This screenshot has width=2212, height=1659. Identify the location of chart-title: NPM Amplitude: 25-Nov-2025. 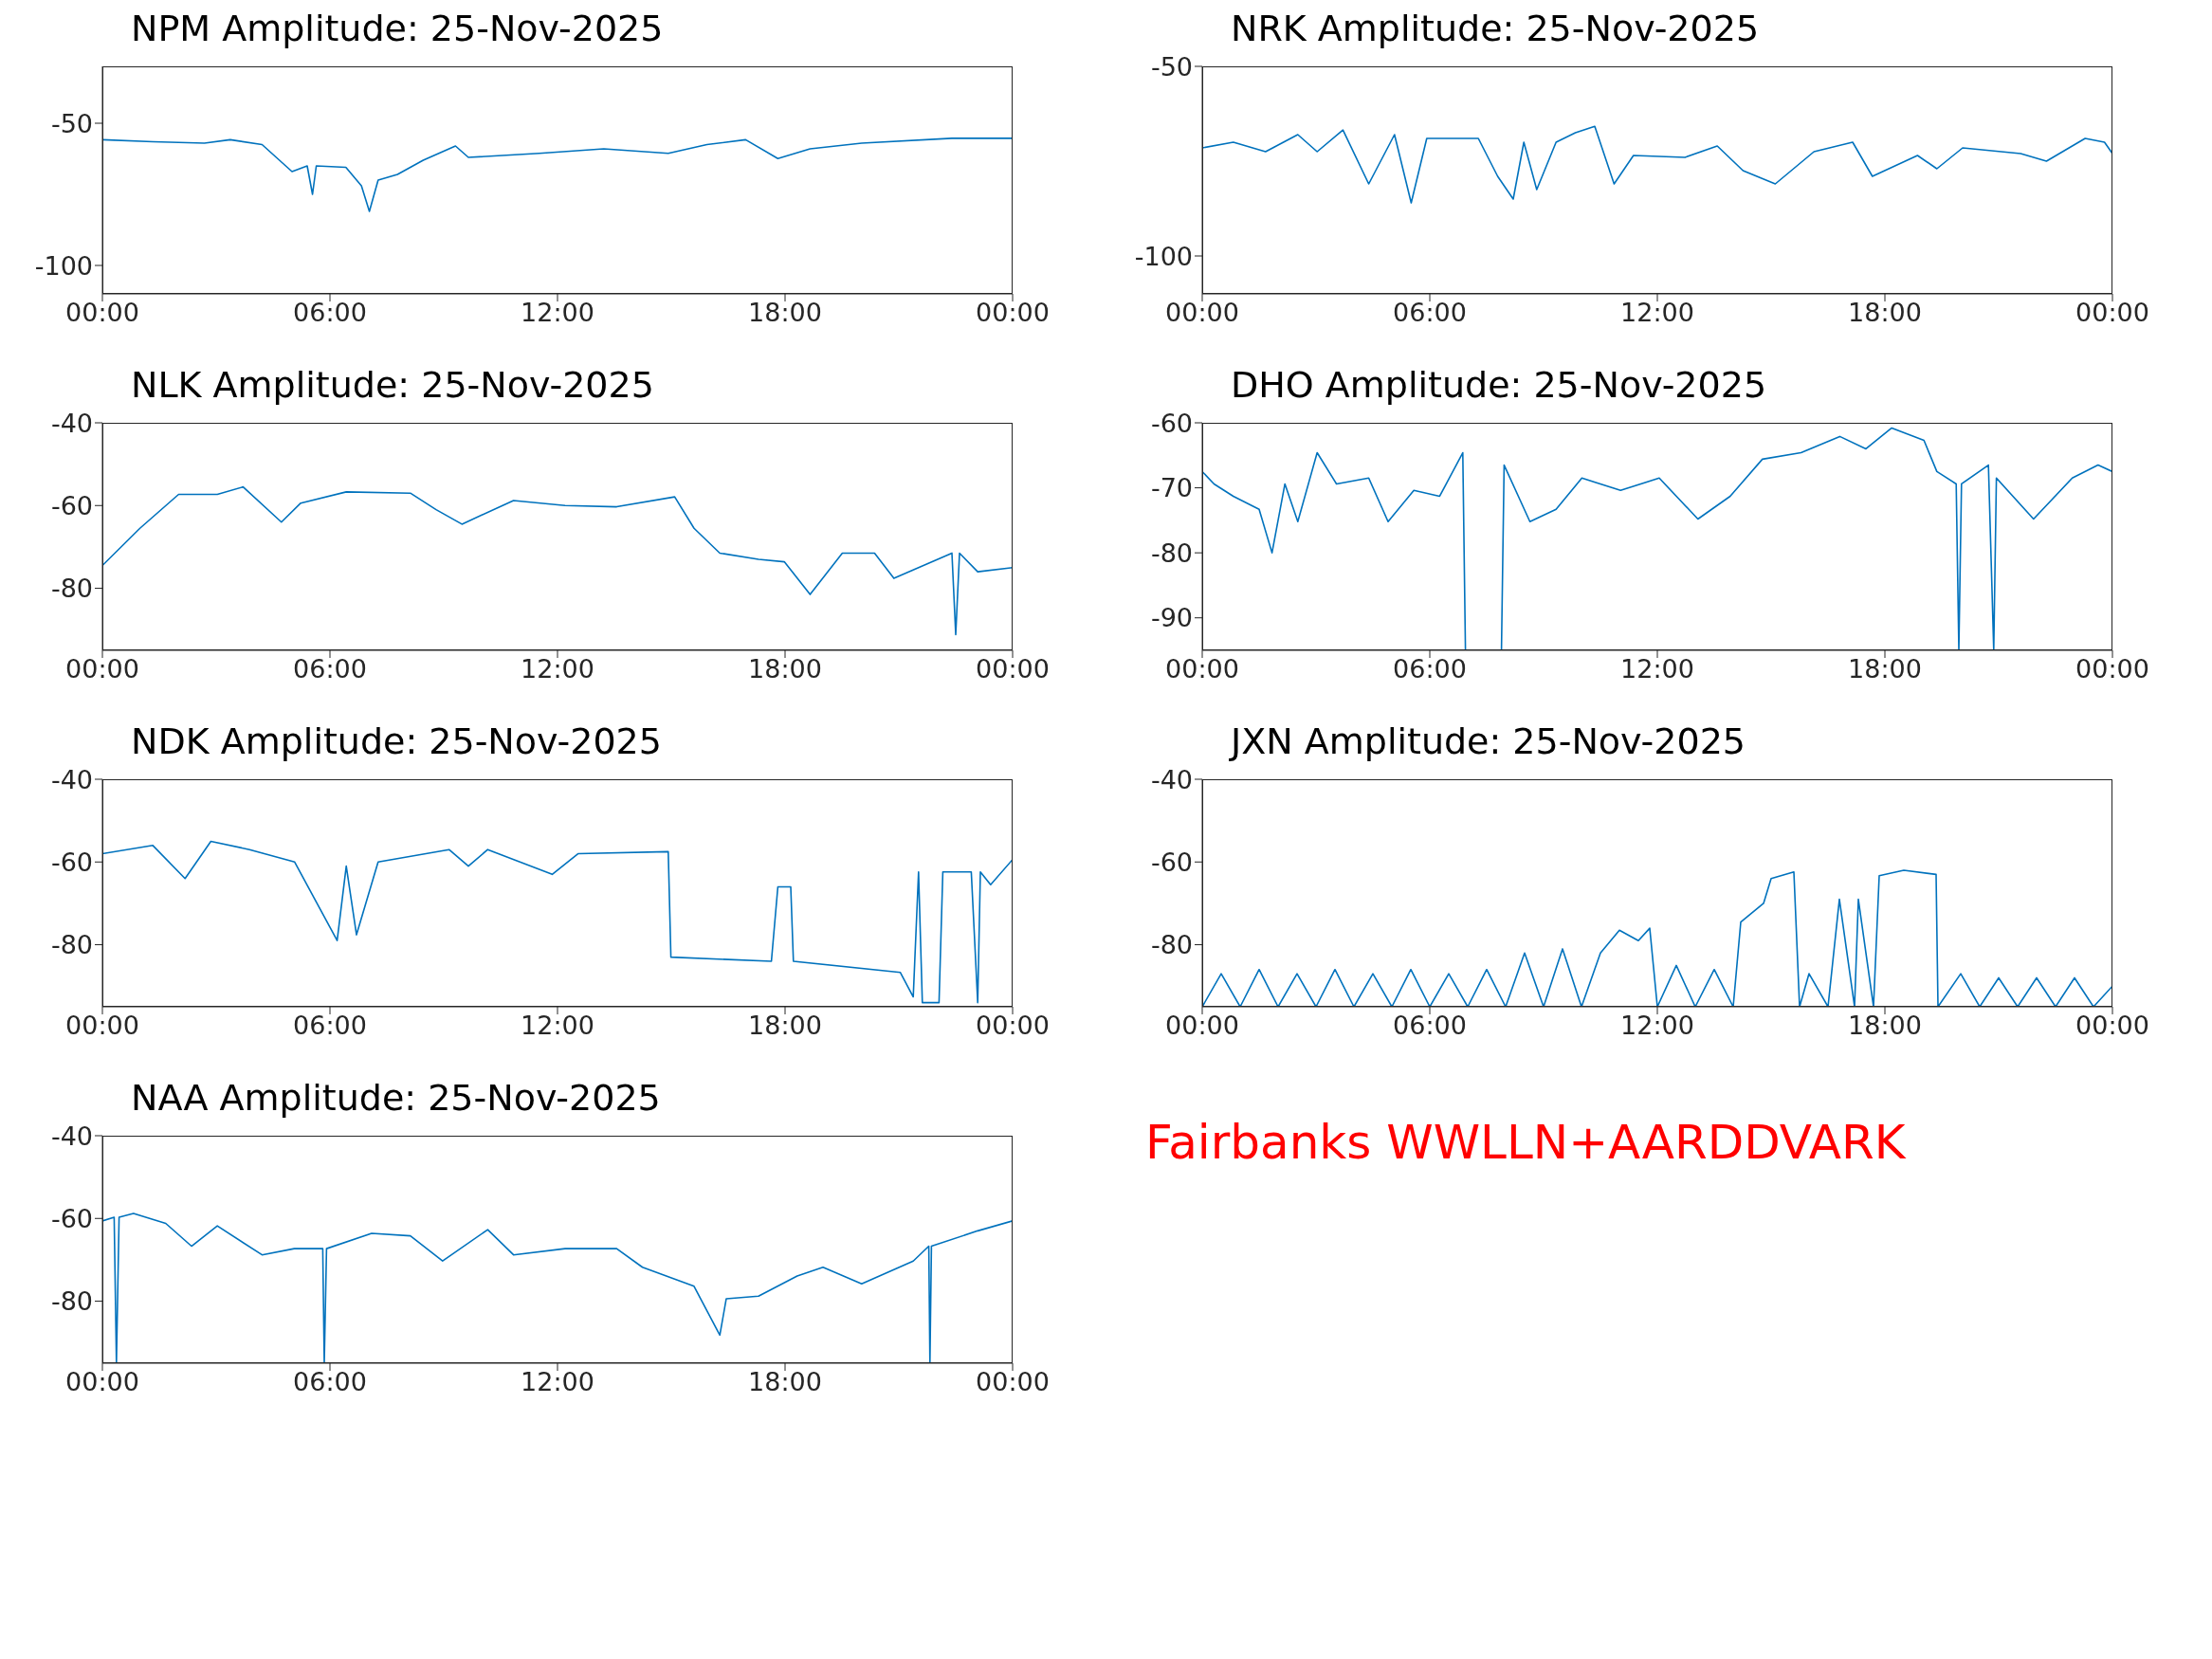
(397, 29).